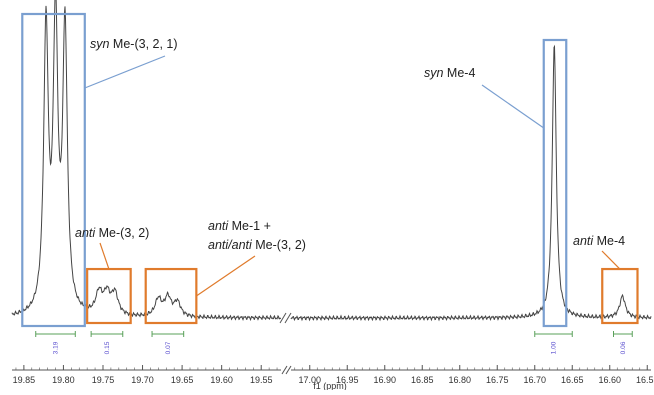 This screenshot has width=654, height=395. What do you see at coordinates (63, 380) in the screenshot?
I see `x-tick-label: 19.80` at bounding box center [63, 380].